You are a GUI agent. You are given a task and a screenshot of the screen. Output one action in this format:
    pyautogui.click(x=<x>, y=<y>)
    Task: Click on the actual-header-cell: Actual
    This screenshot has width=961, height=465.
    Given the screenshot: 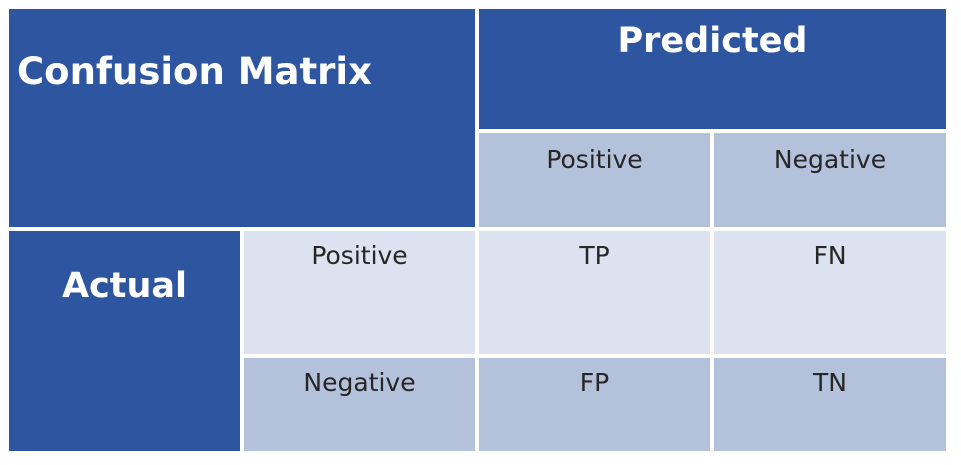 What is the action you would take?
    pyautogui.click(x=124, y=341)
    